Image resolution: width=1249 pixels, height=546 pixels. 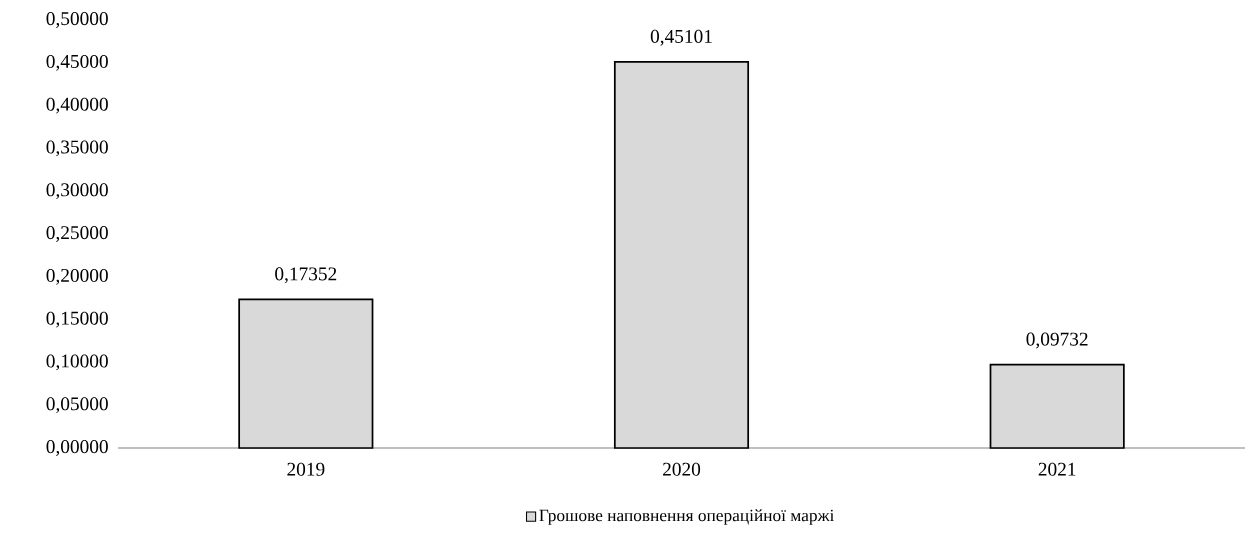 I want to click on x-tick-label: 2019, so click(x=306, y=469).